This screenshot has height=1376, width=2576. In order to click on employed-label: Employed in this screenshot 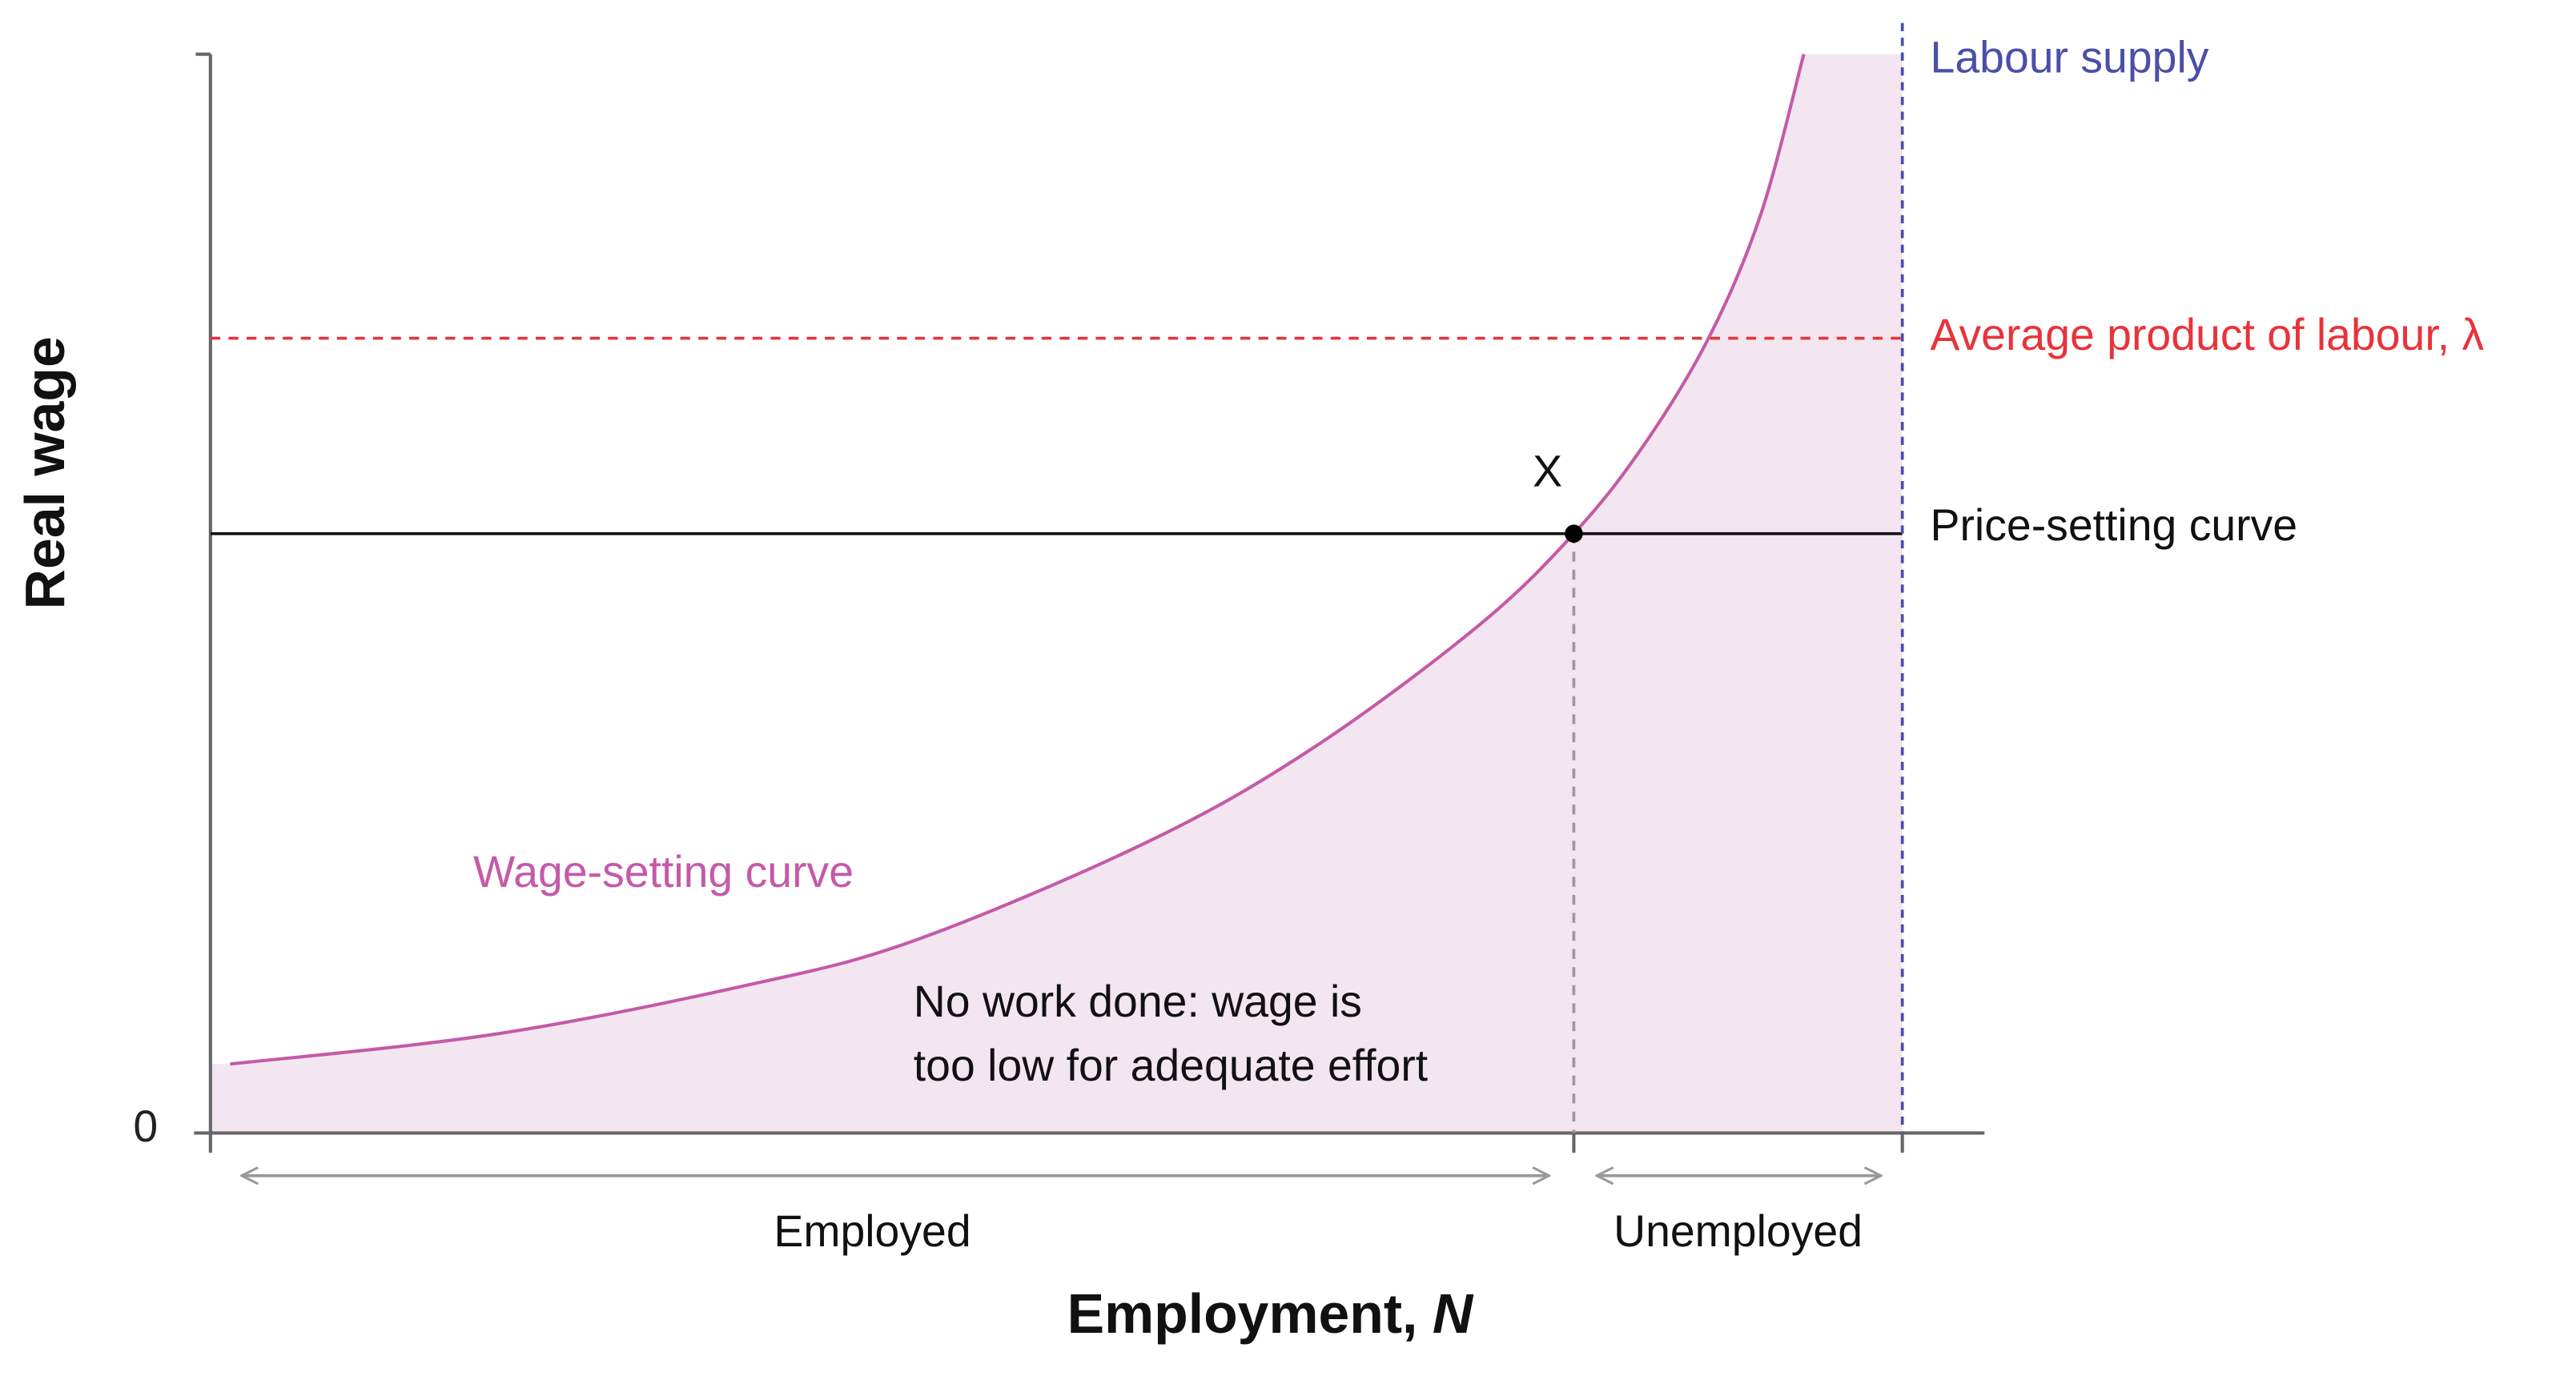, I will do `click(872, 1231)`.